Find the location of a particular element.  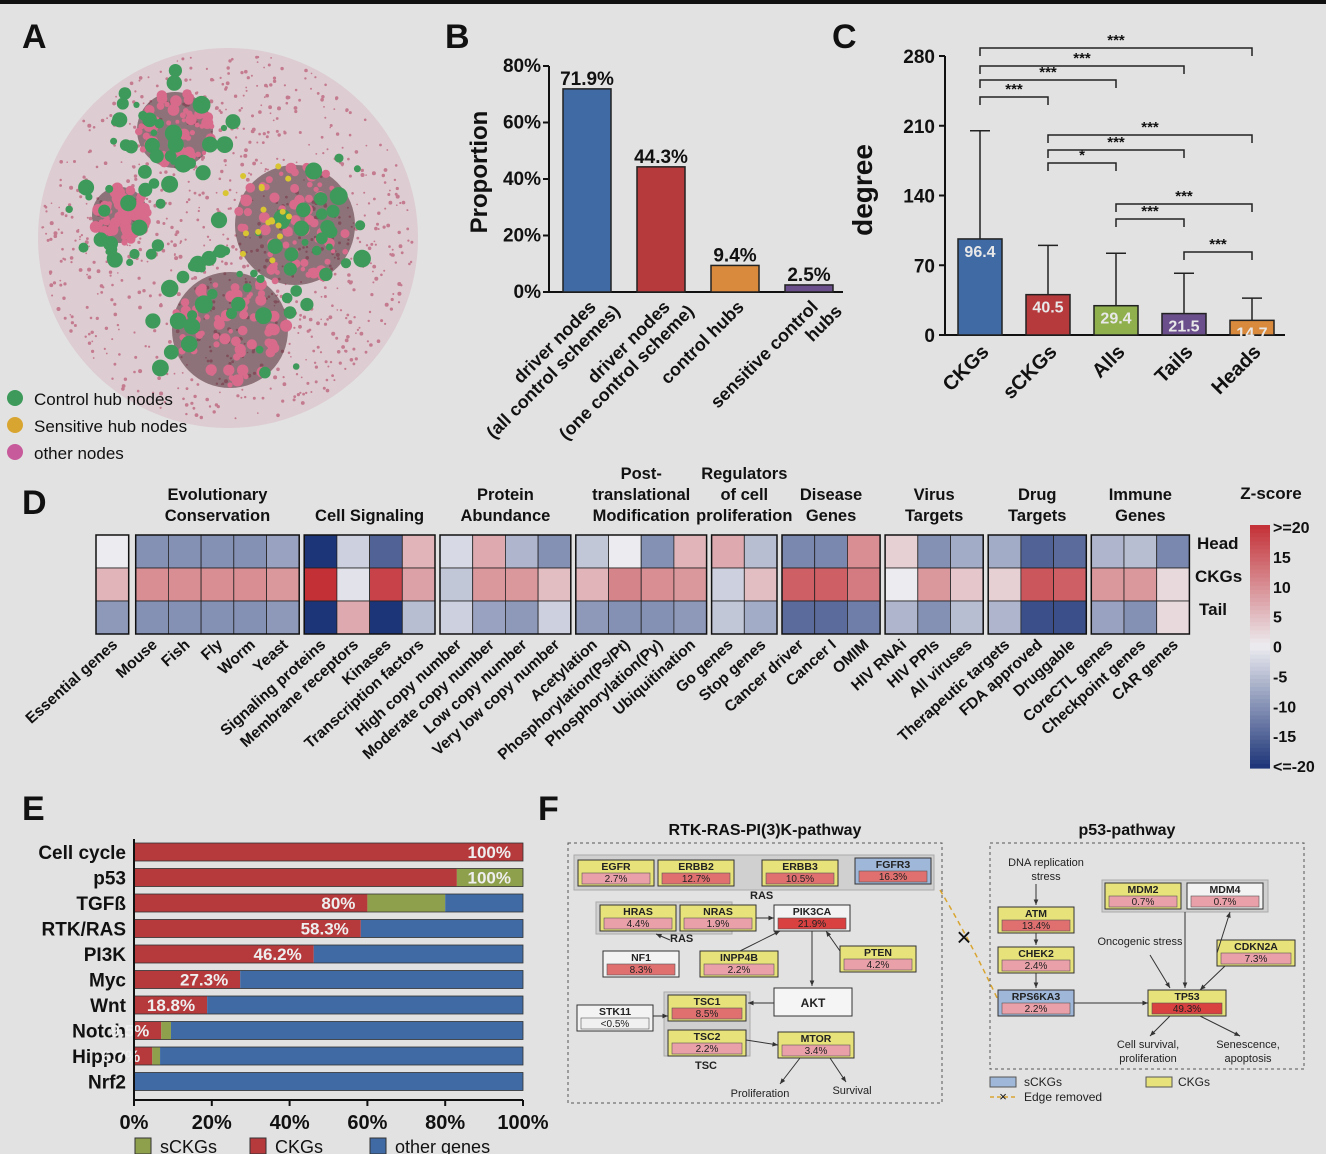

e-value-label: 9.5% is located at coordinates (129, 1031).